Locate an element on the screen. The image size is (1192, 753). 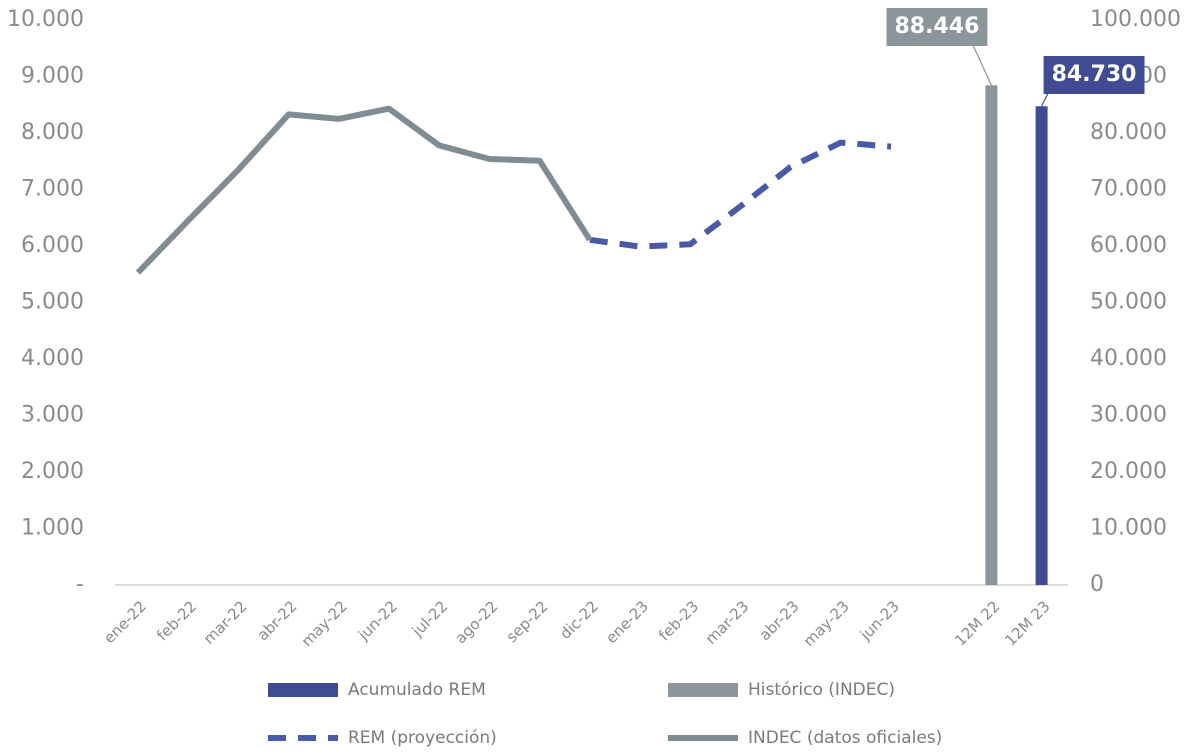
x-tick-label: may-22 is located at coordinates (324, 623).